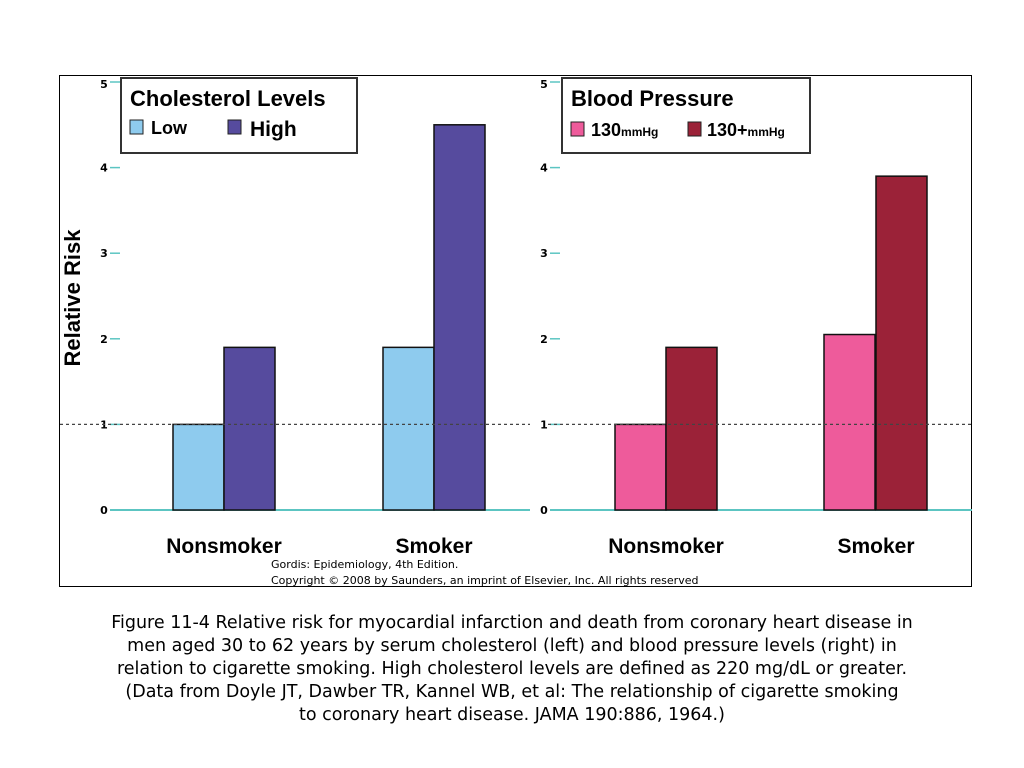 The height and width of the screenshot is (768, 1024). I want to click on legend-label: Low, so click(169, 128).